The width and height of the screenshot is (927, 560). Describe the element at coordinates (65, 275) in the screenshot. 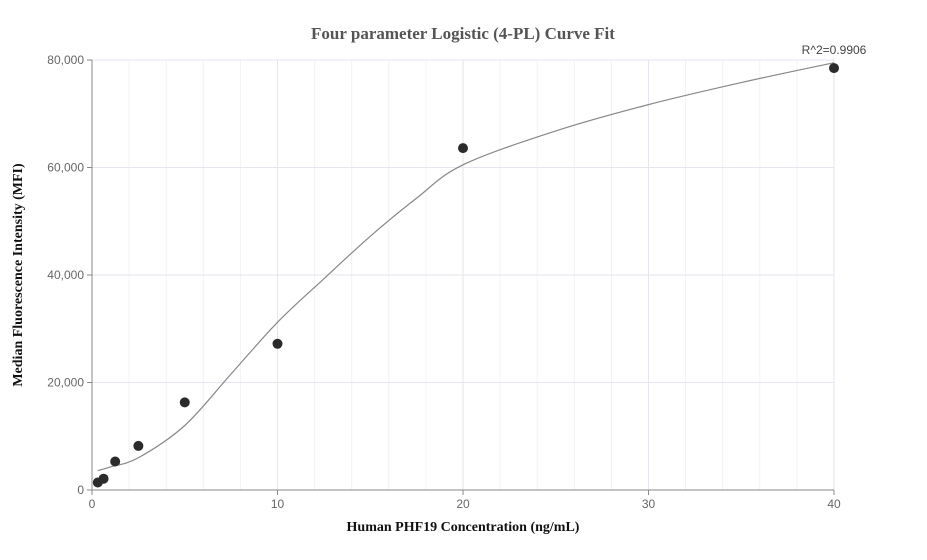

I see `y-tick-label: 40,000` at that location.